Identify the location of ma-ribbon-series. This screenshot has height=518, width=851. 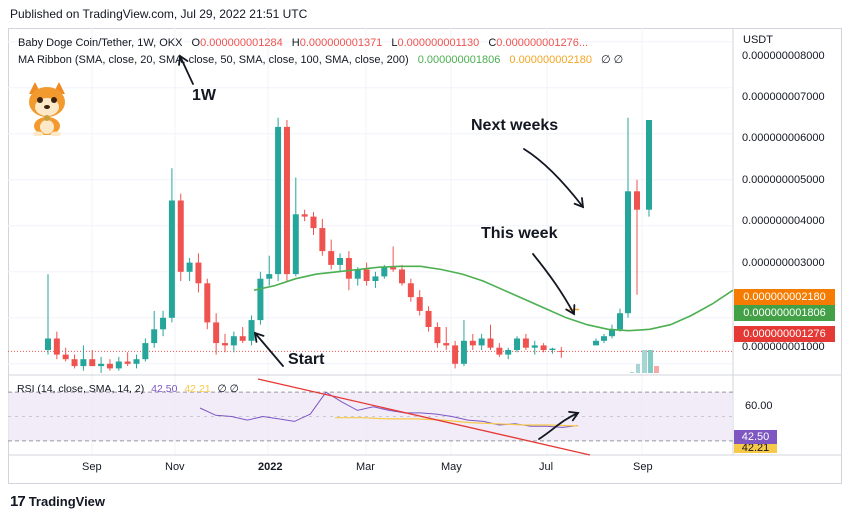
(493, 298).